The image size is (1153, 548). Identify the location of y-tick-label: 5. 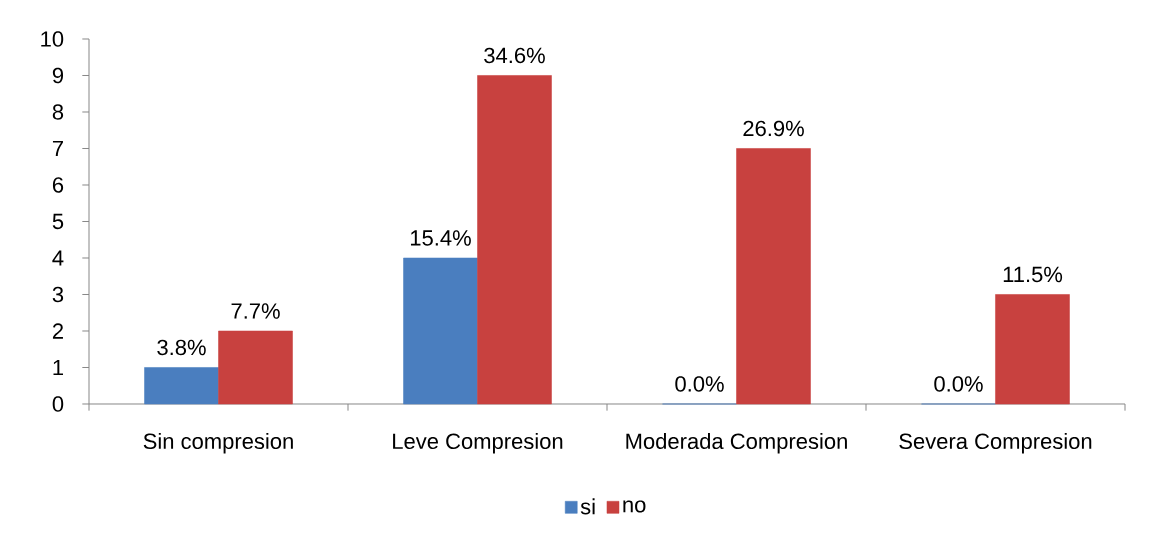
(58, 221).